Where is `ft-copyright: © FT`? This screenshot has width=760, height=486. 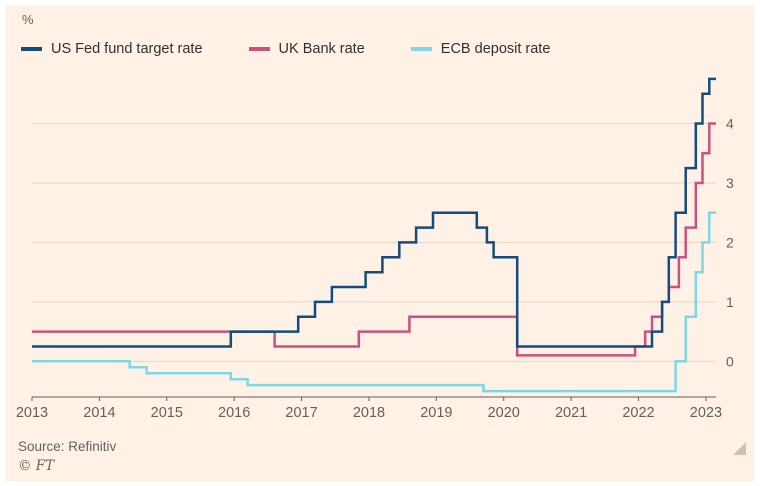 ft-copyright: © FT is located at coordinates (36, 466).